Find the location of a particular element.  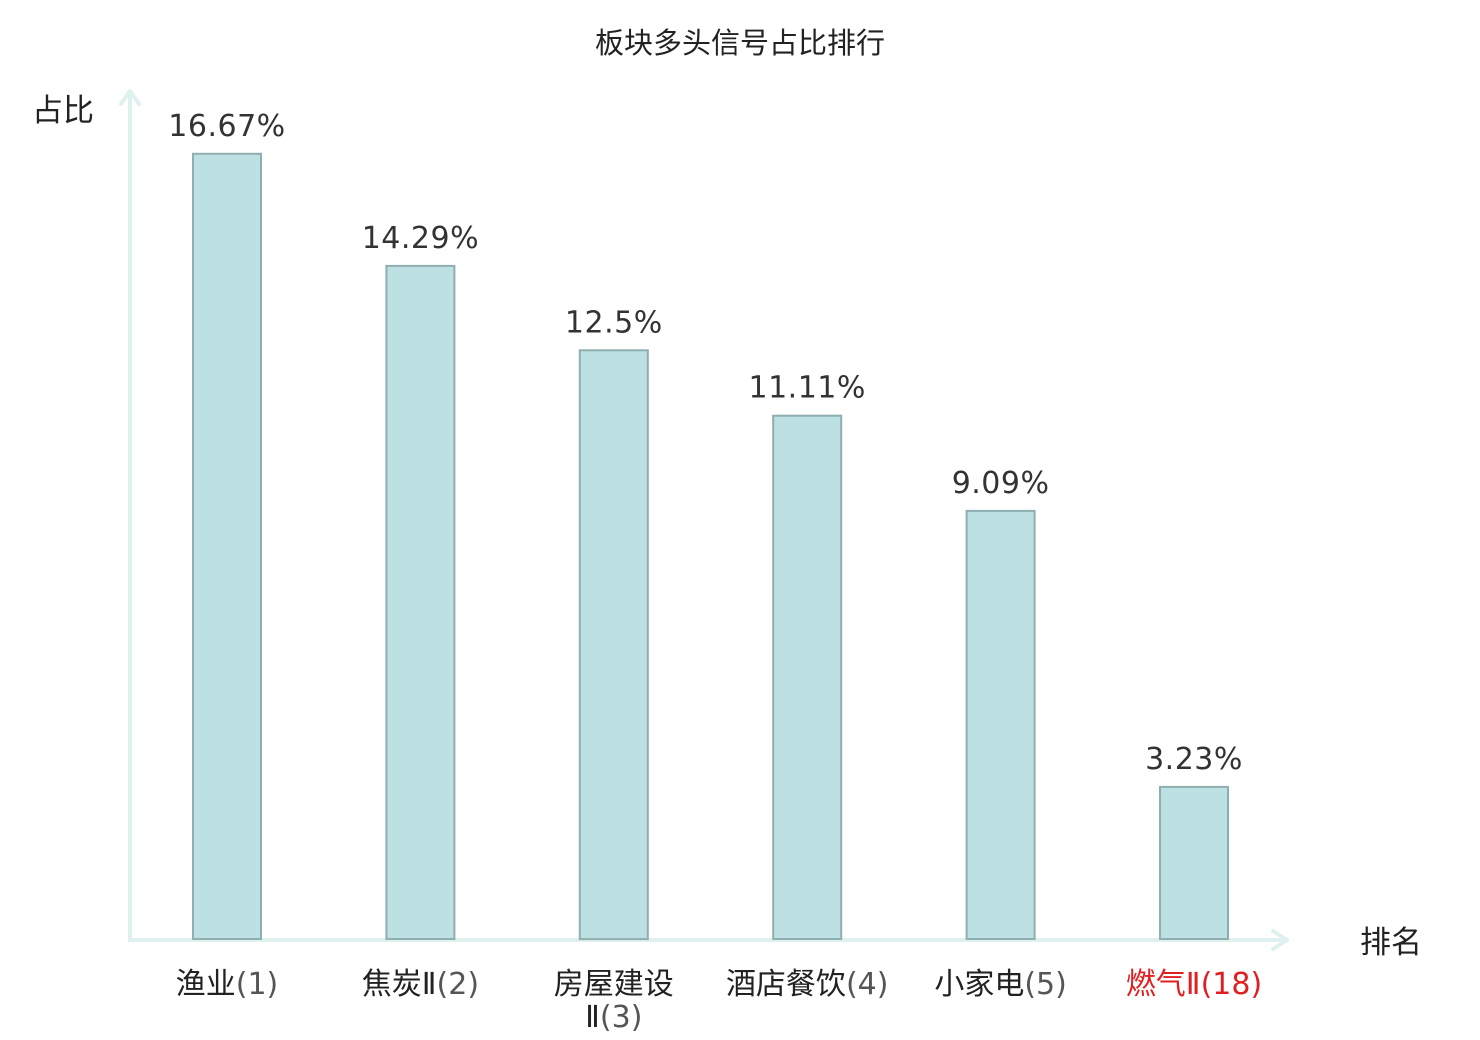

x-axis-arrow-icon is located at coordinates (1280, 940).